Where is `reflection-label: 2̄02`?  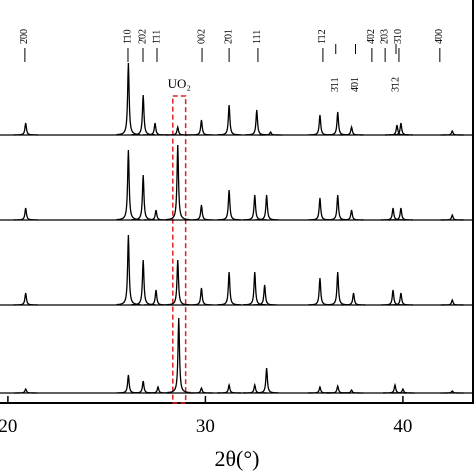 reflection-label: 2̄02 is located at coordinates (142, 36).